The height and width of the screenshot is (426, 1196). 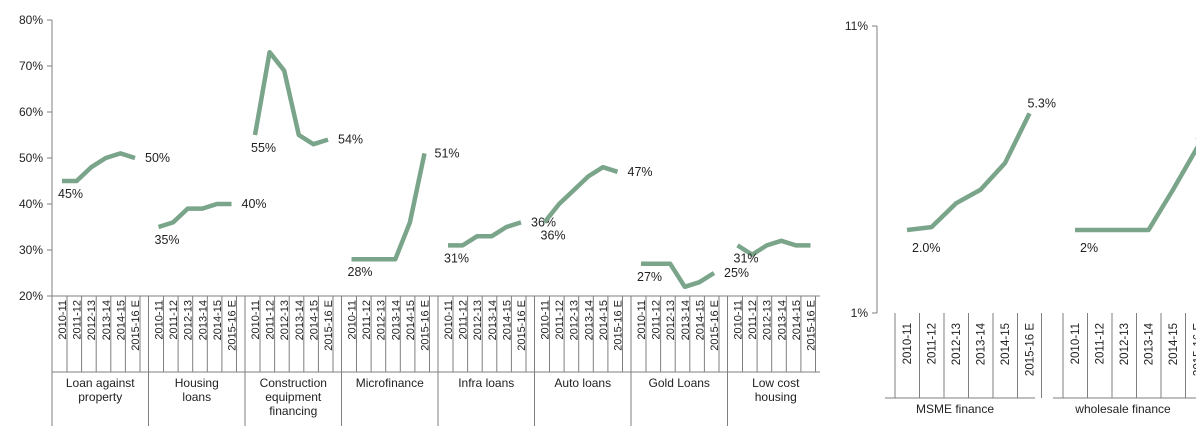 What do you see at coordinates (31, 66) in the screenshot?
I see `y-tick-label: 70%` at bounding box center [31, 66].